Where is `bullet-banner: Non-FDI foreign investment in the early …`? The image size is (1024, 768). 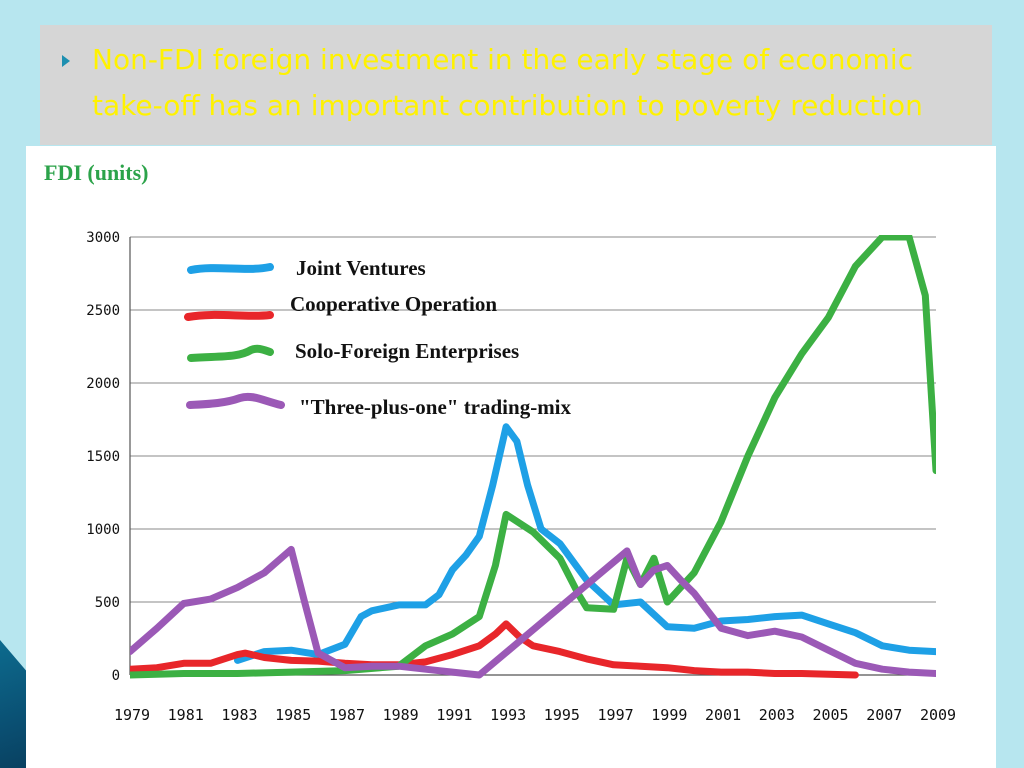
bullet-banner: Non-FDI foreign investment in the early … is located at coordinates (516, 85).